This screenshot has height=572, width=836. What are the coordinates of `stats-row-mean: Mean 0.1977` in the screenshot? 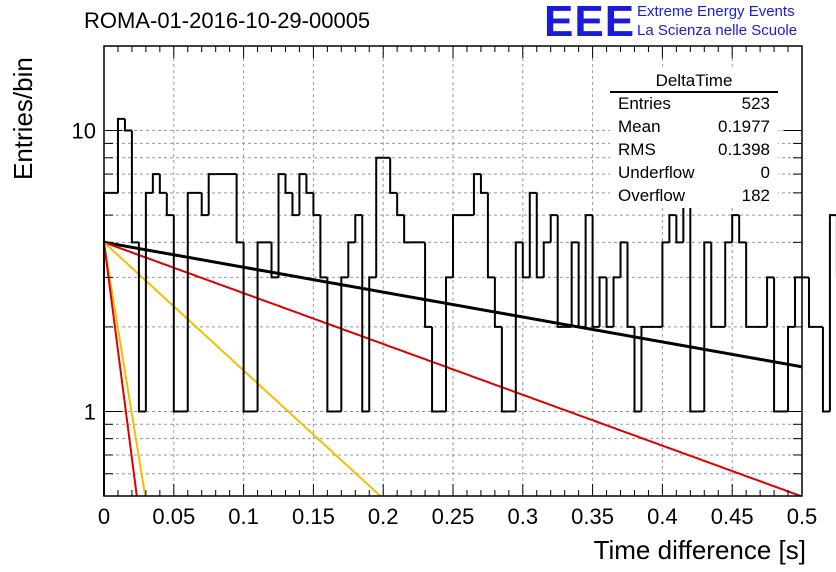 It's located at (694, 126).